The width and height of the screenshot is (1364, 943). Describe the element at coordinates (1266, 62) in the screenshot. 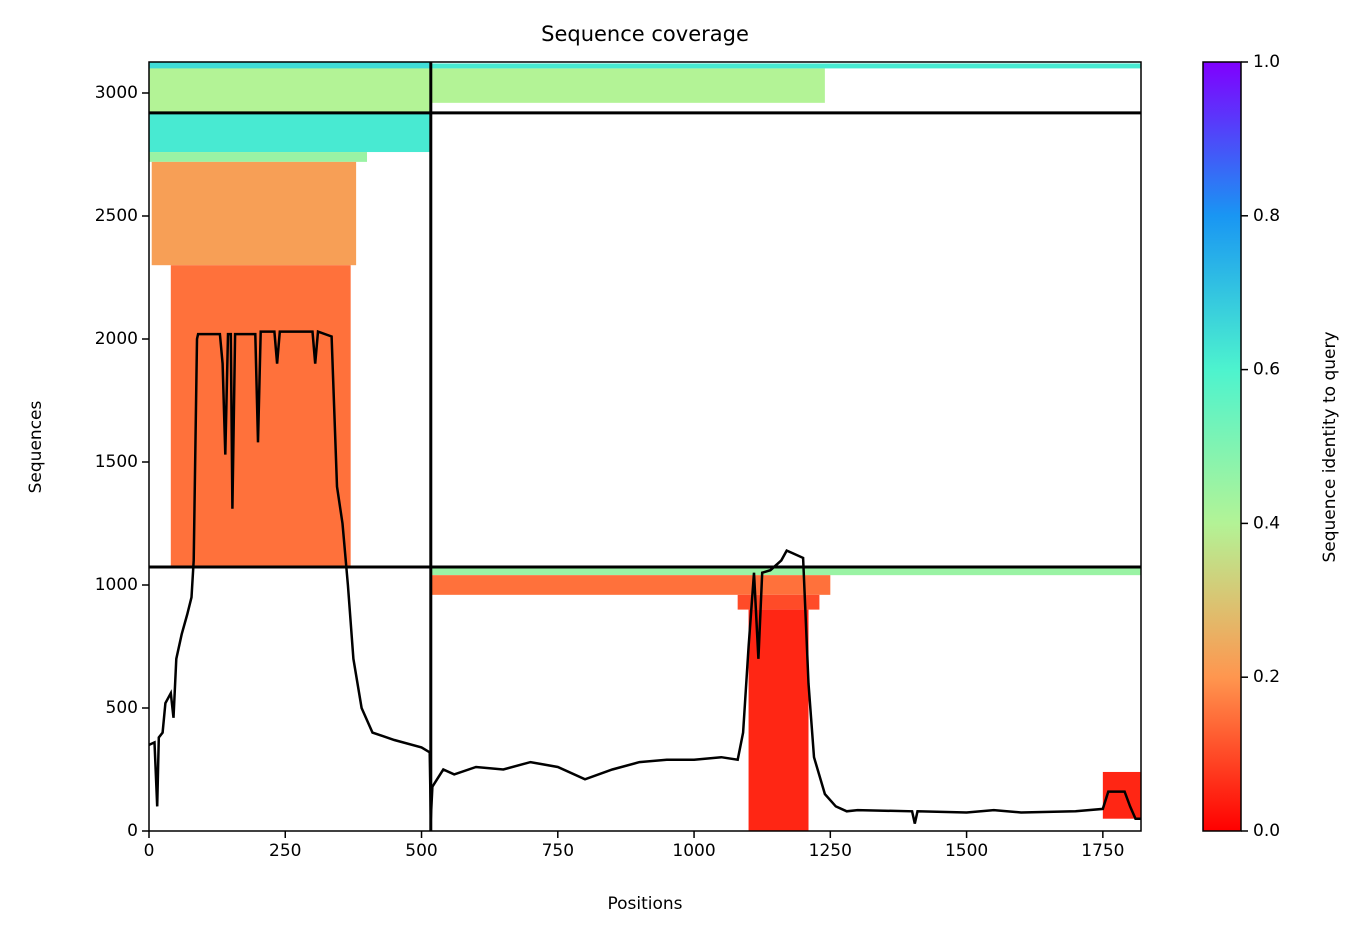

I see `colorbar-tick-label: 1.0` at that location.